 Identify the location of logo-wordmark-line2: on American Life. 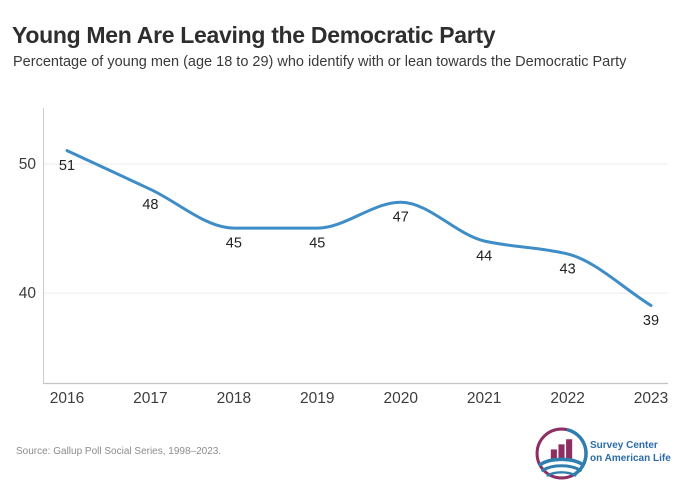
(630, 458).